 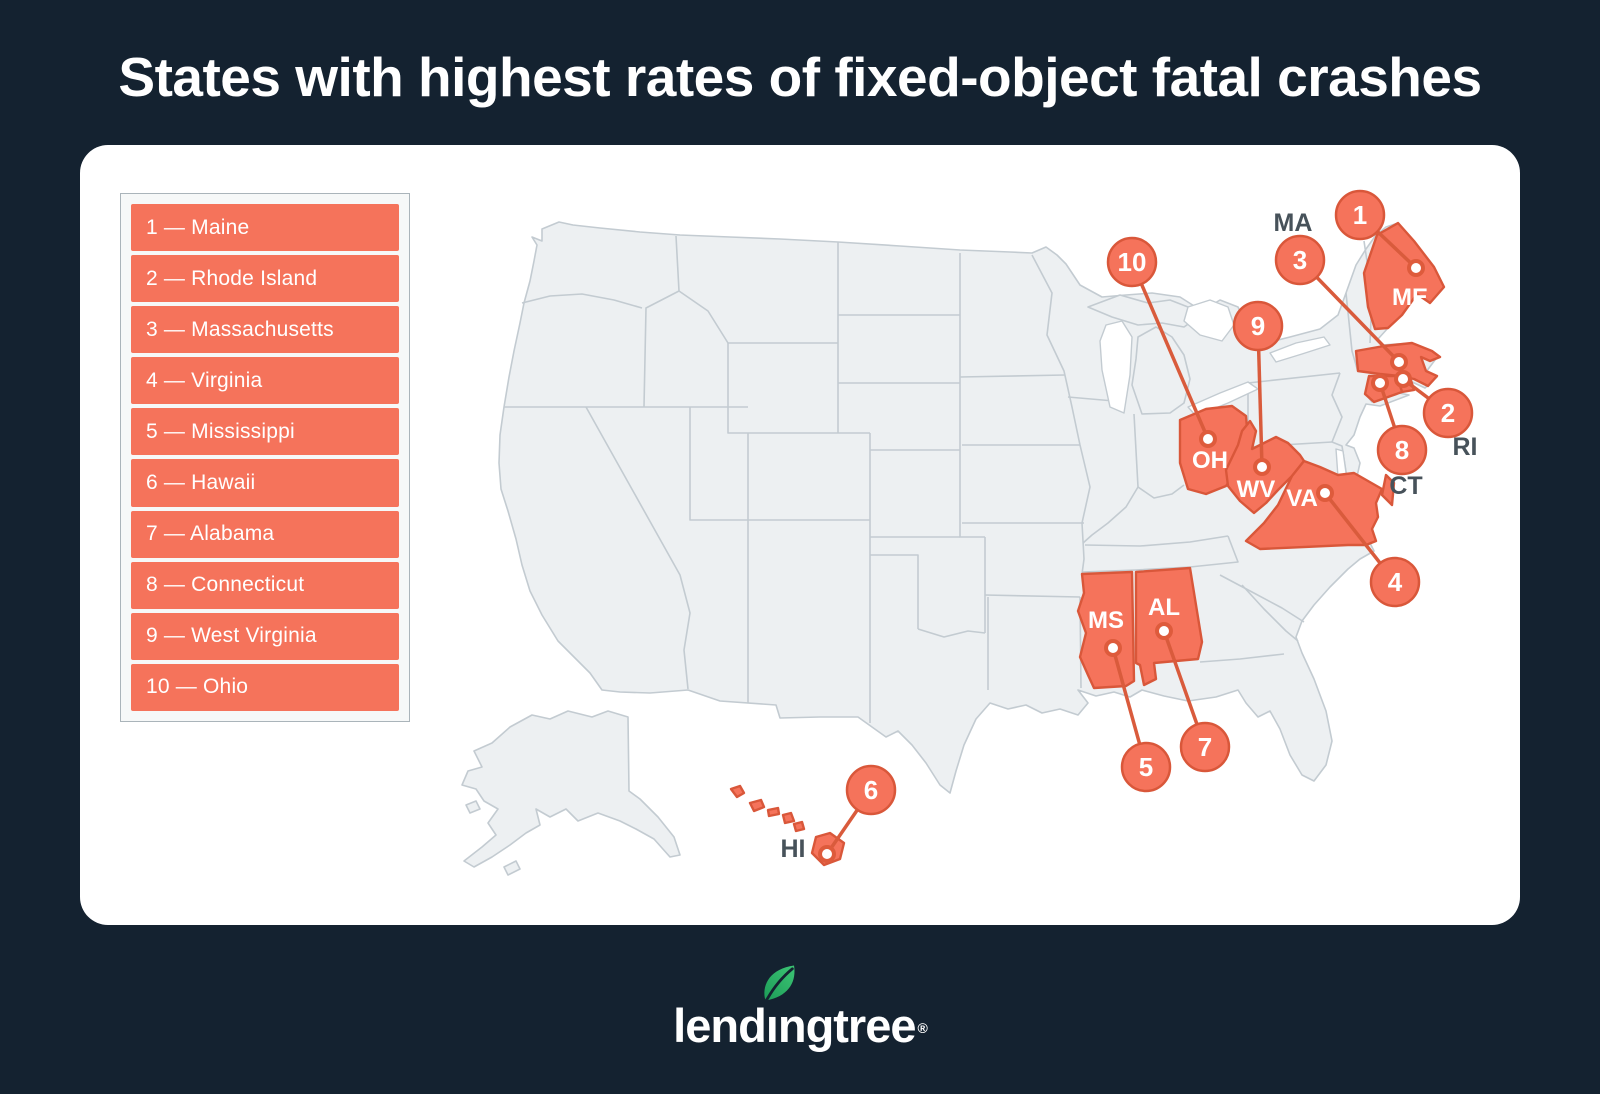 I want to click on michigan-lower-peninsula, so click(x=1161, y=370).